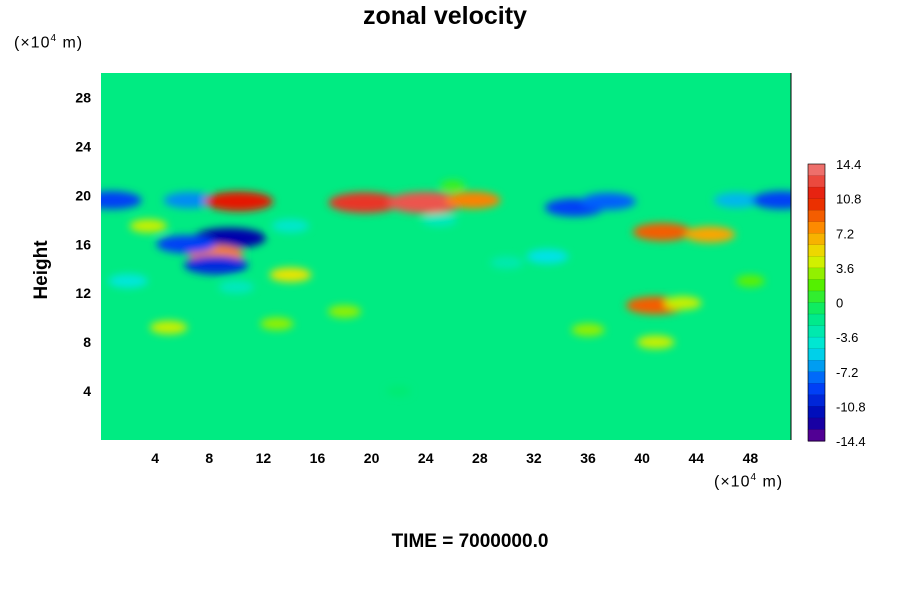 This screenshot has height=600, width=900. What do you see at coordinates (749, 481) in the screenshot?
I see `x-axis-unit: (×104 m)` at bounding box center [749, 481].